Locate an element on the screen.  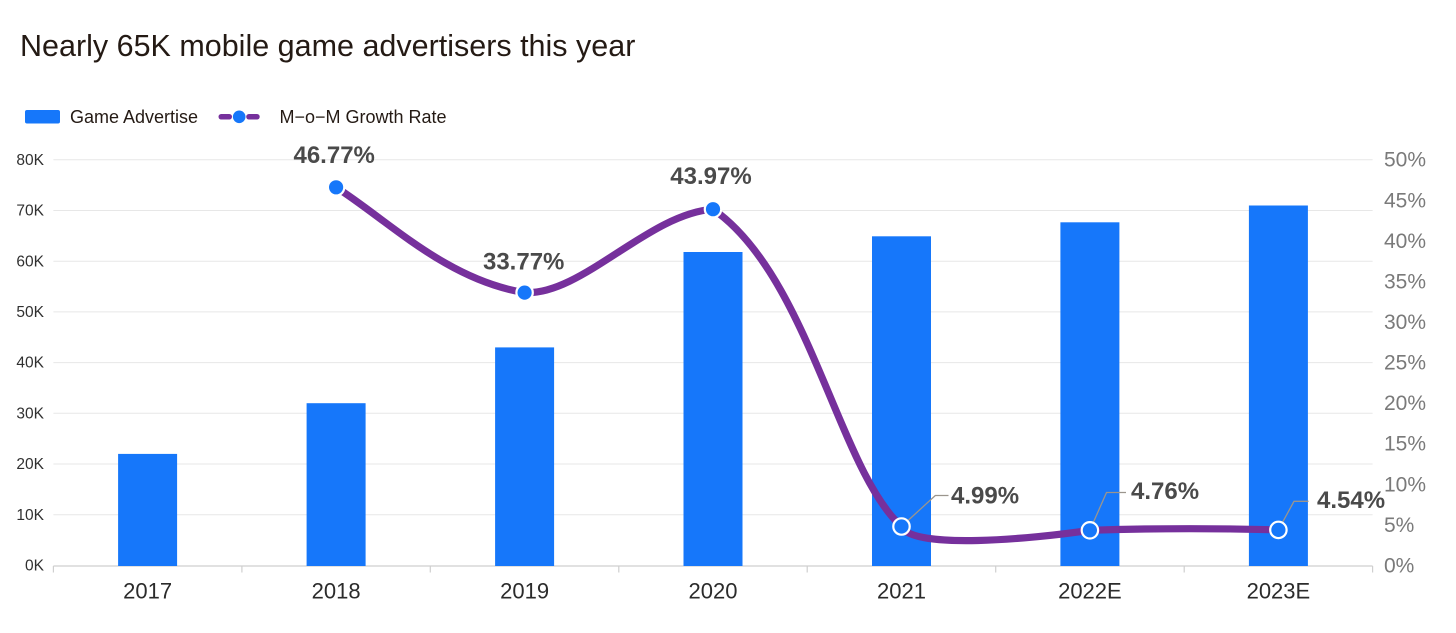
svg-text: 46.77% is located at coordinates (333, 155).